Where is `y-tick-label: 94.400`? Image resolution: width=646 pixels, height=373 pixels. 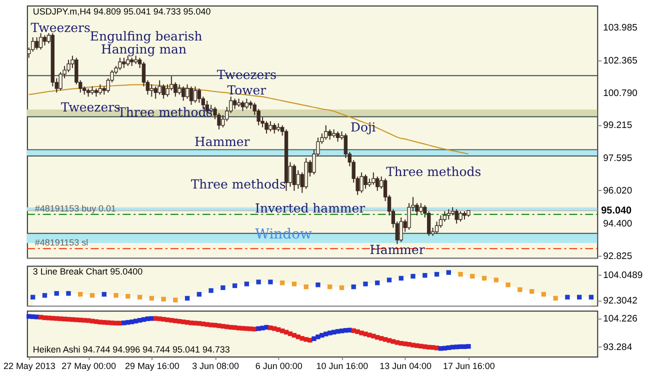 y-tick-label: 94.400 is located at coordinates (617, 224).